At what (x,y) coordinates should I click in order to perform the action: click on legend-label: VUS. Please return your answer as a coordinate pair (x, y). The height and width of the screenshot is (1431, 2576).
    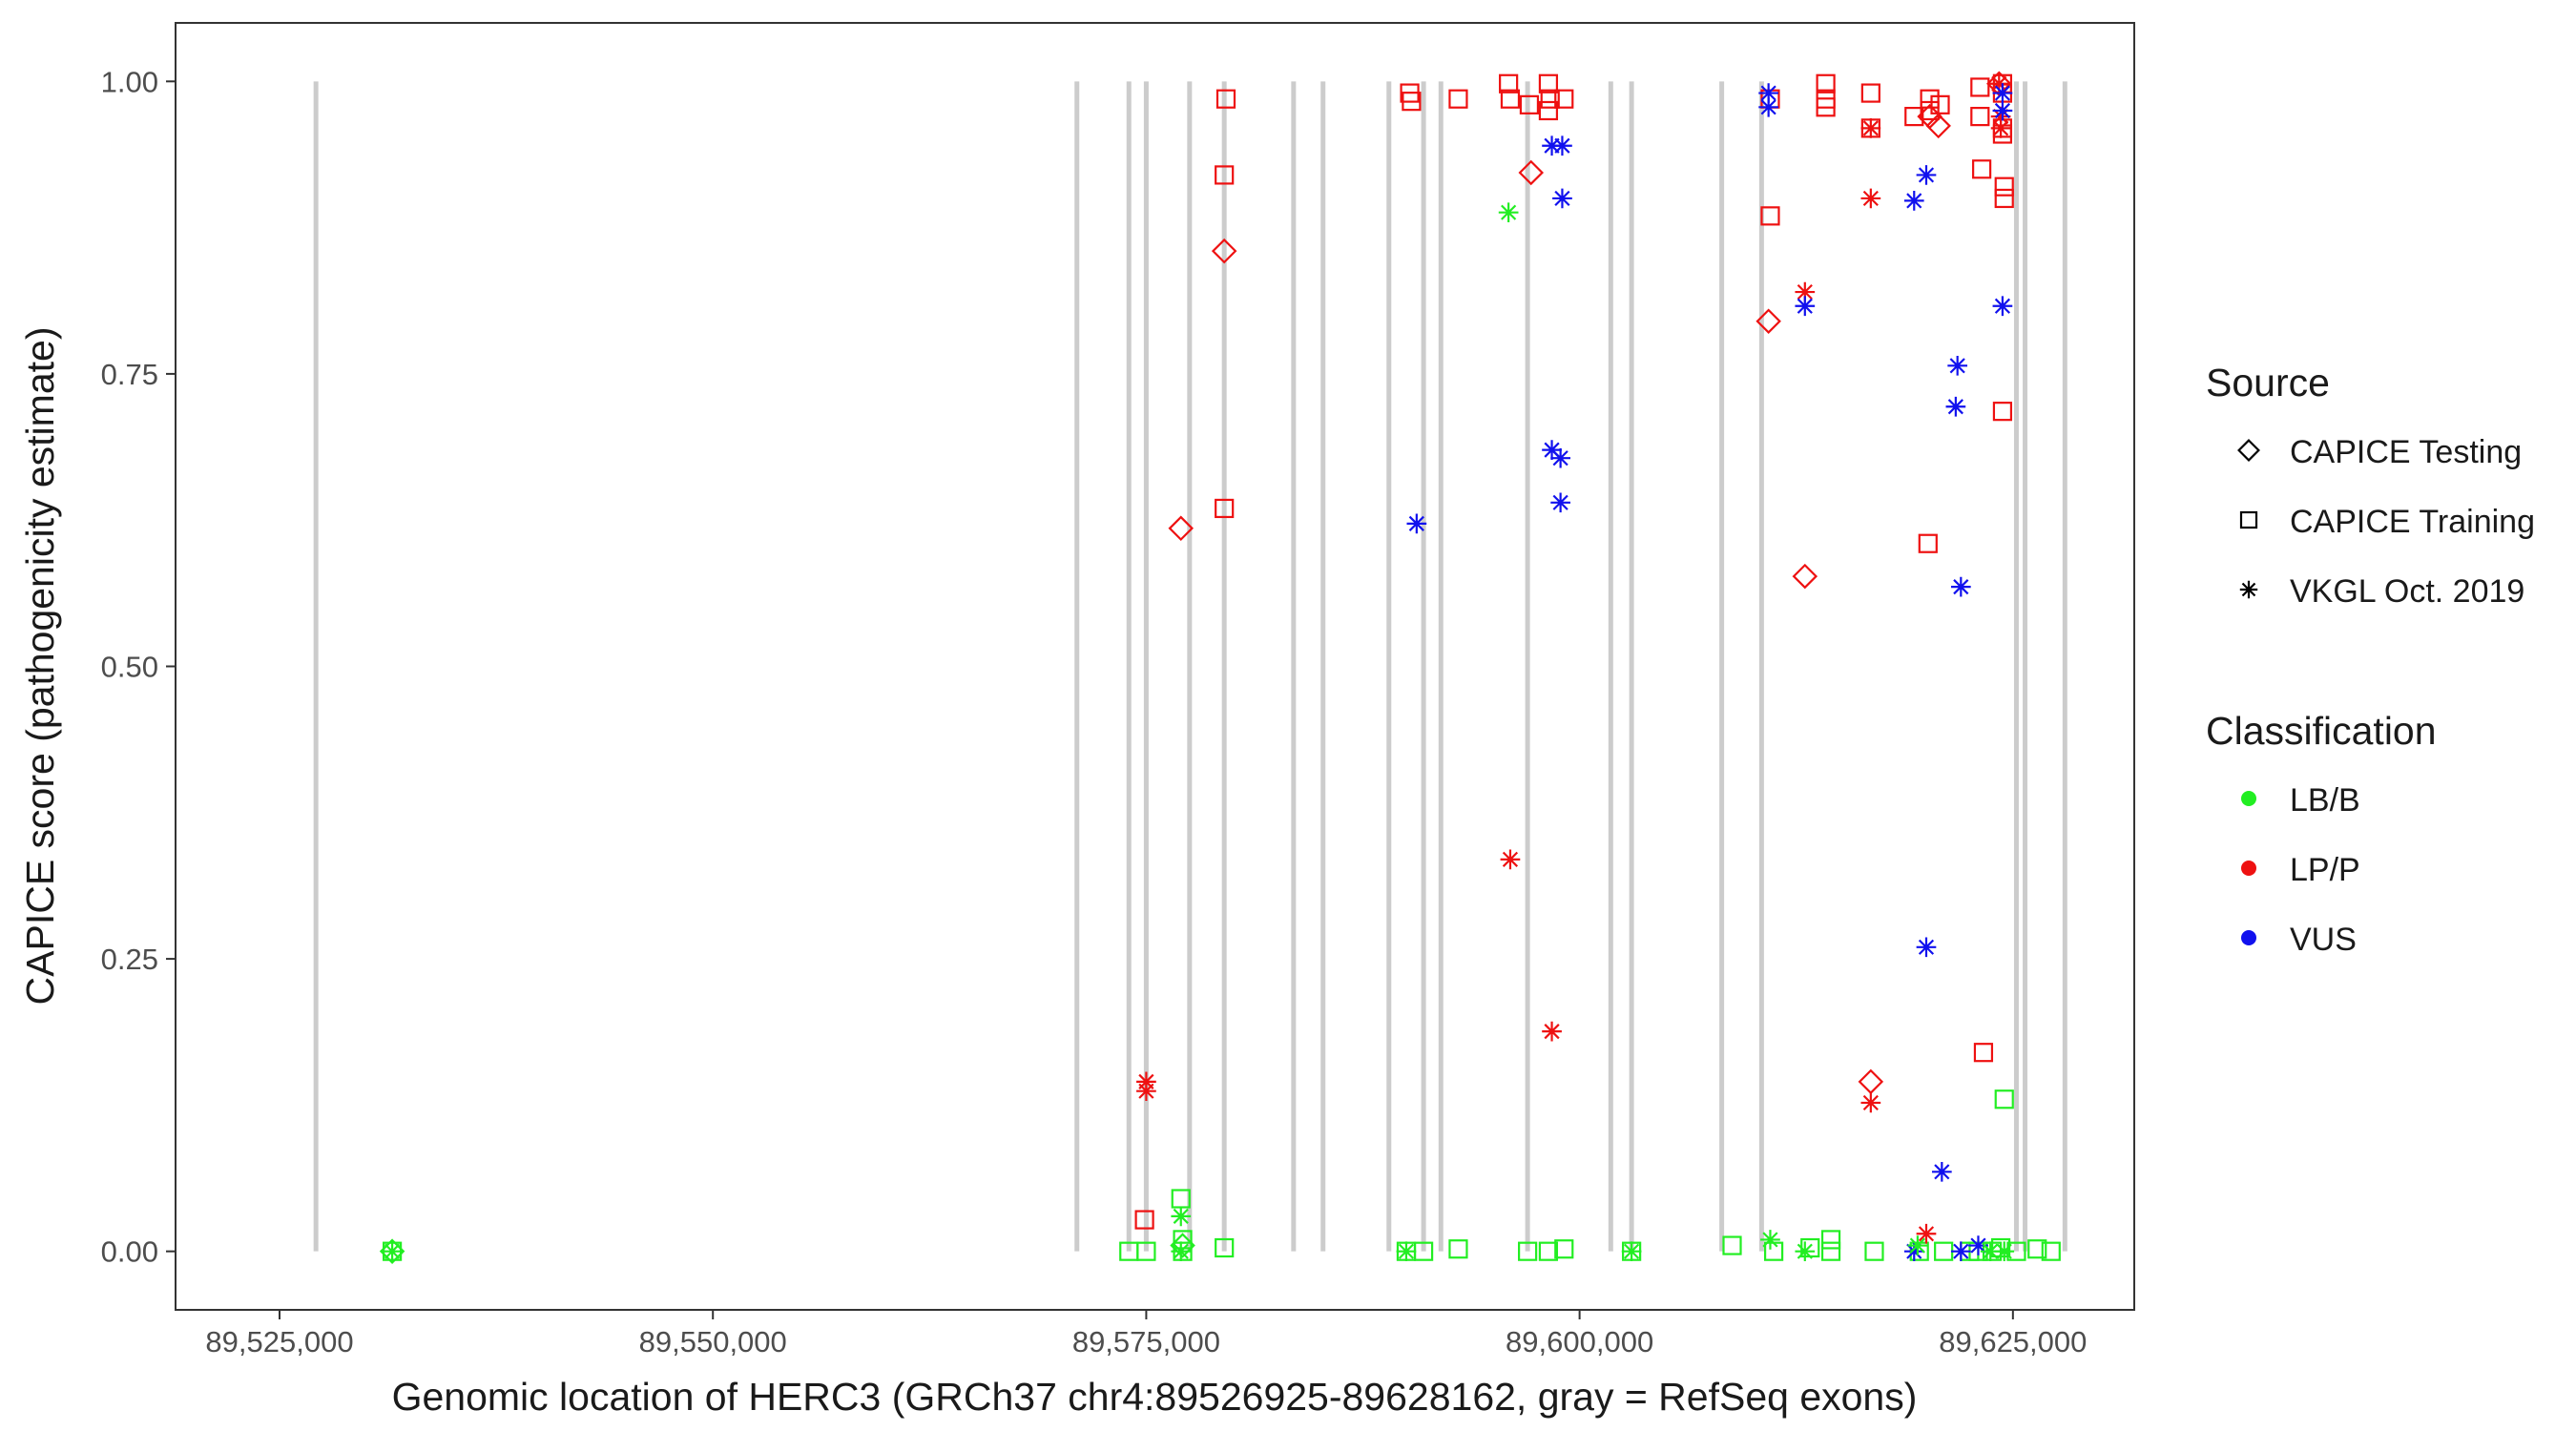
    Looking at the image, I should click on (2323, 940).